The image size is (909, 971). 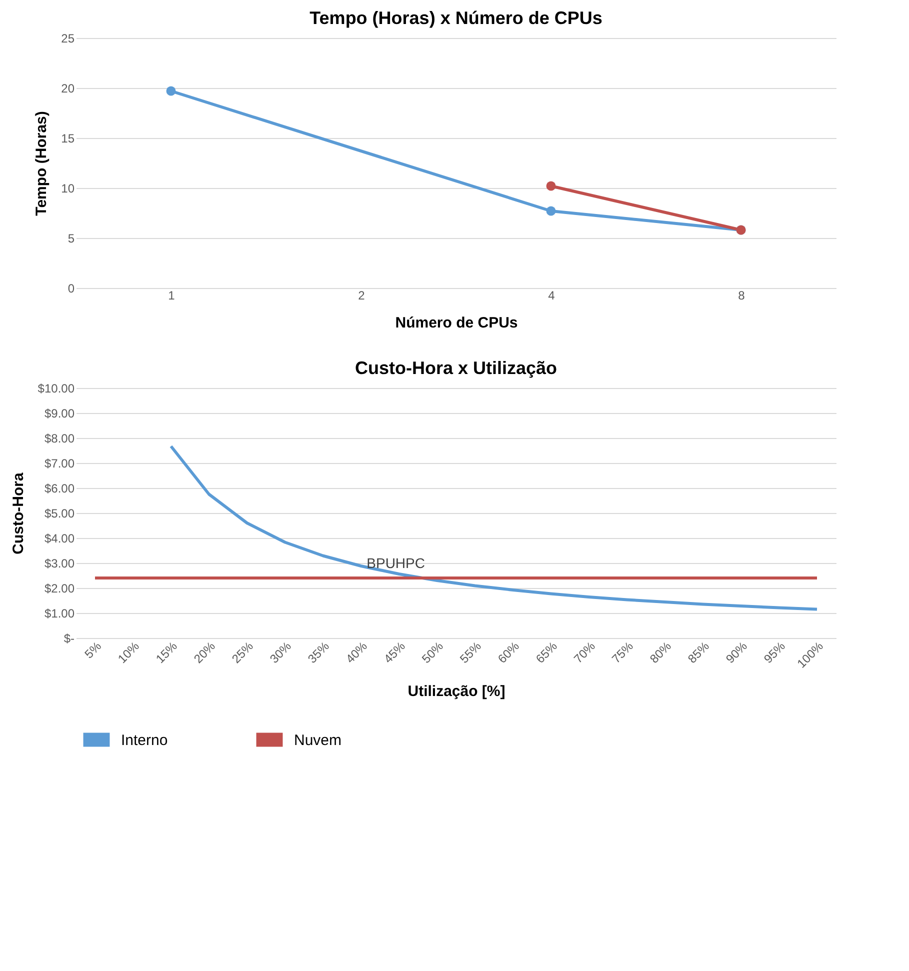 I want to click on x-axis-title: Utilização [%], so click(x=457, y=691).